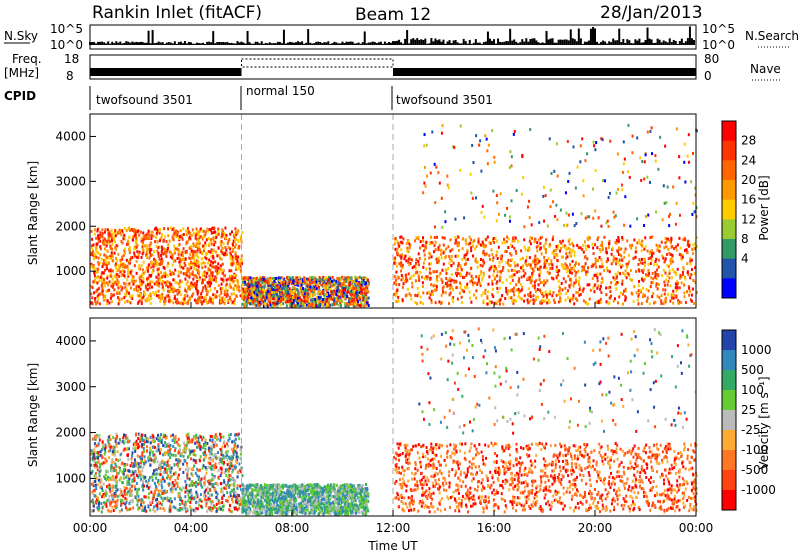 Image resolution: width=800 pixels, height=554 pixels. Describe the element at coordinates (280, 91) in the screenshot. I see `cpid-segment-2: normal 150` at that location.